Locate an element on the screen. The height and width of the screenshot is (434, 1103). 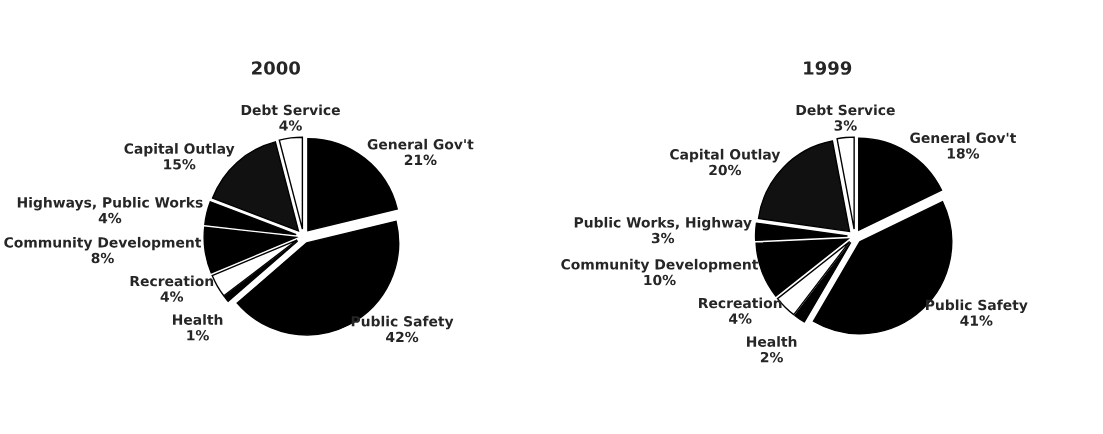
chart-title: 1999 is located at coordinates (828, 68).